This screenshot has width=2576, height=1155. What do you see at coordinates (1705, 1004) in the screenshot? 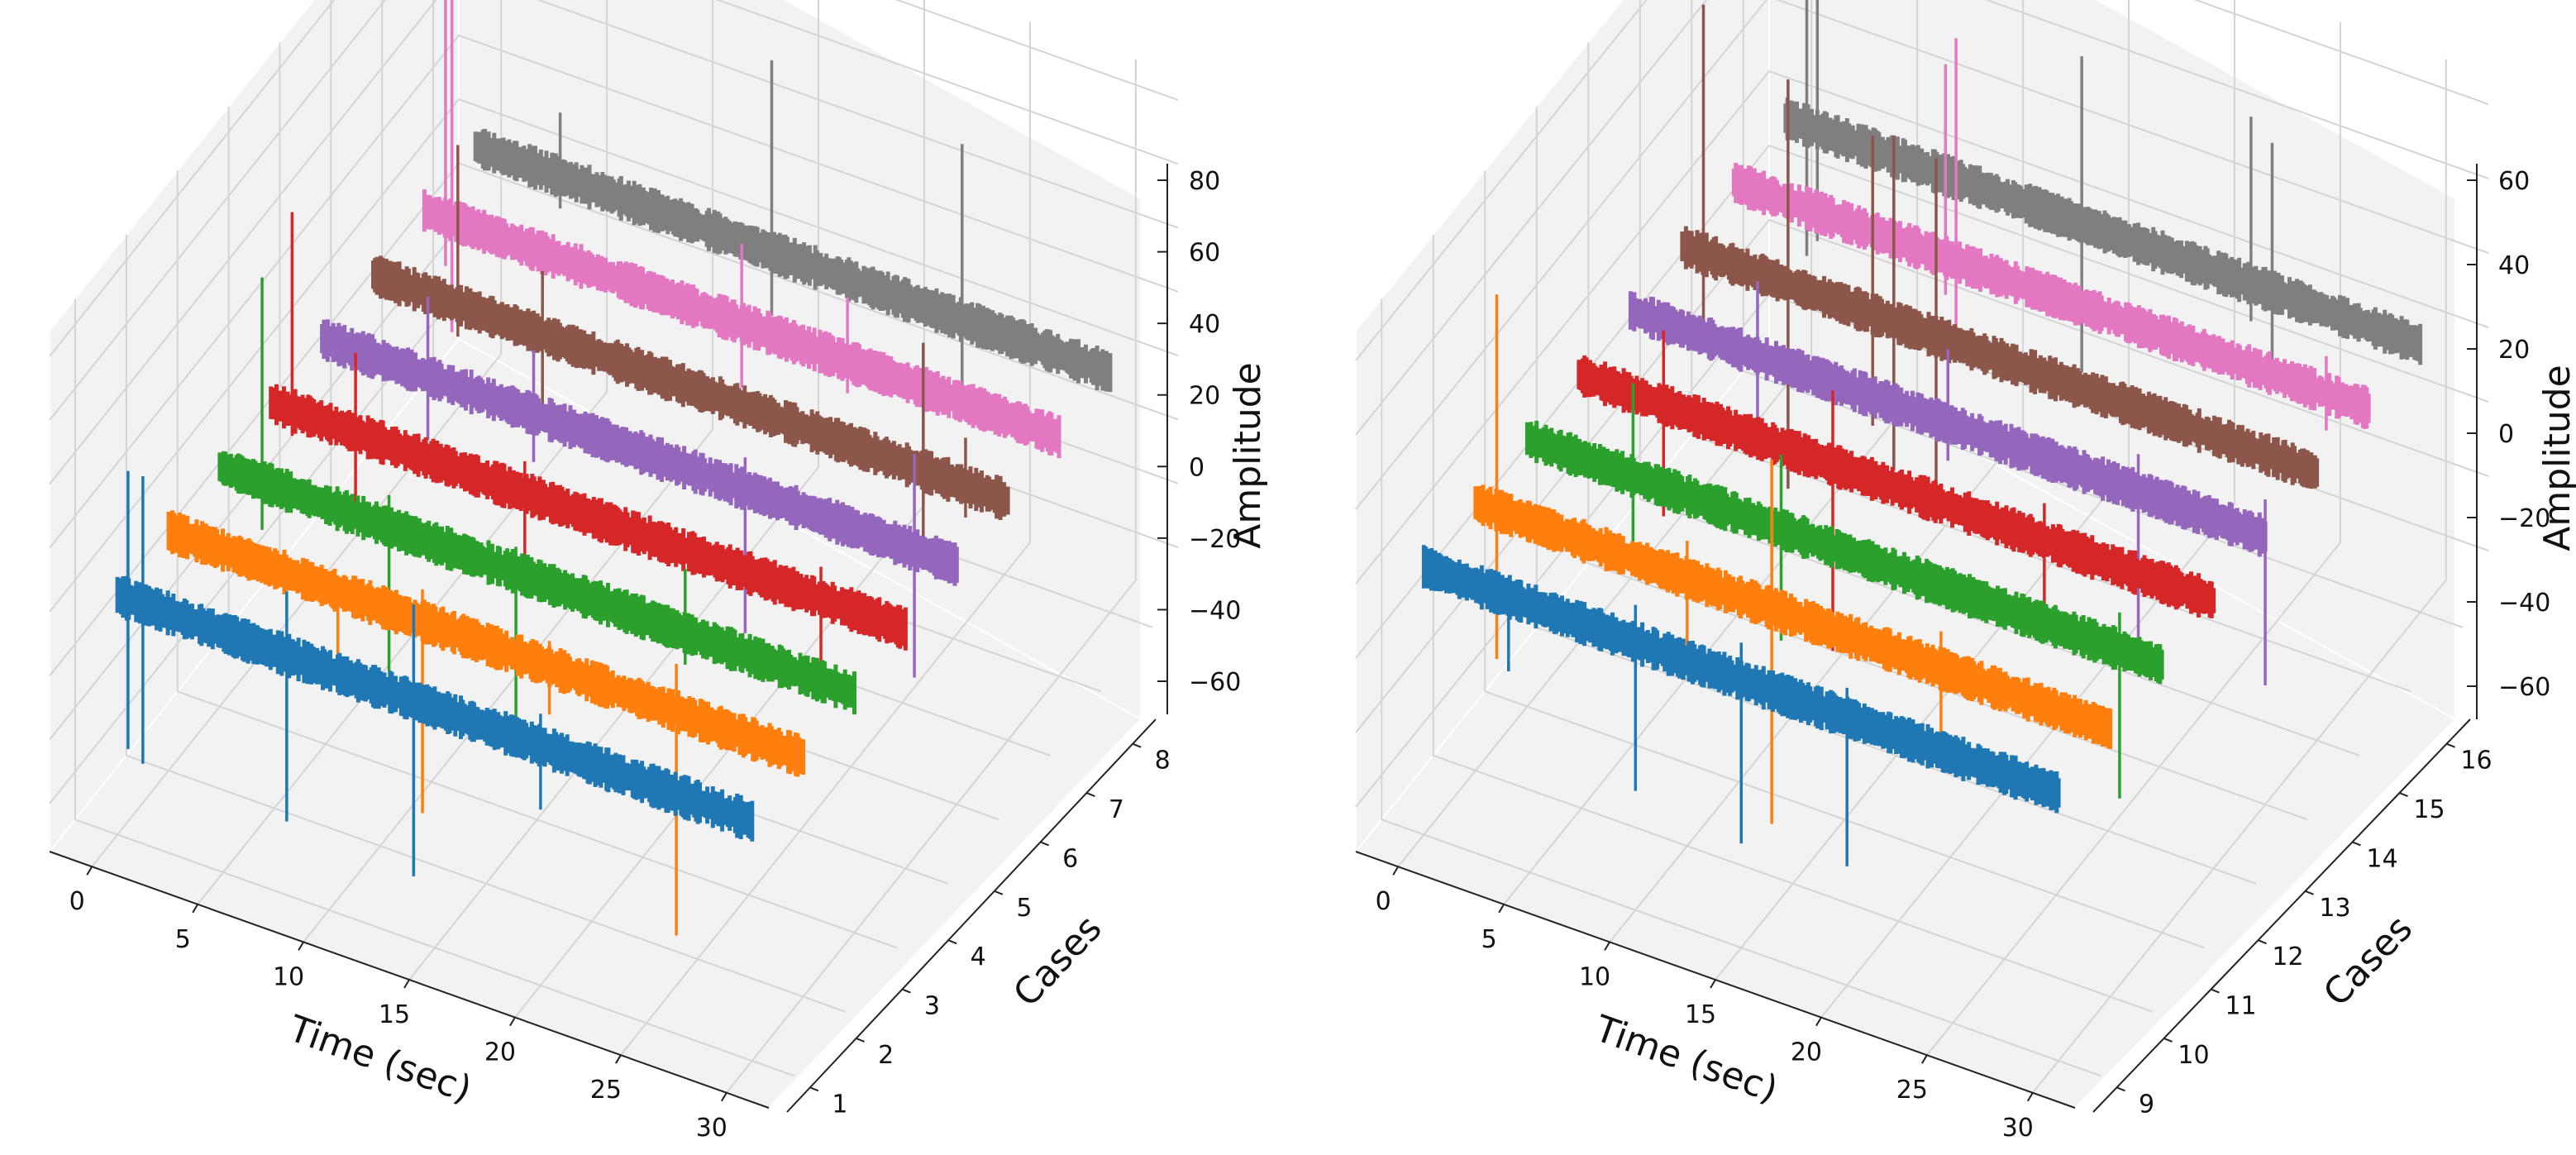
I see `x-ticks: 0 5 10 15 20 25 30` at bounding box center [1705, 1004].